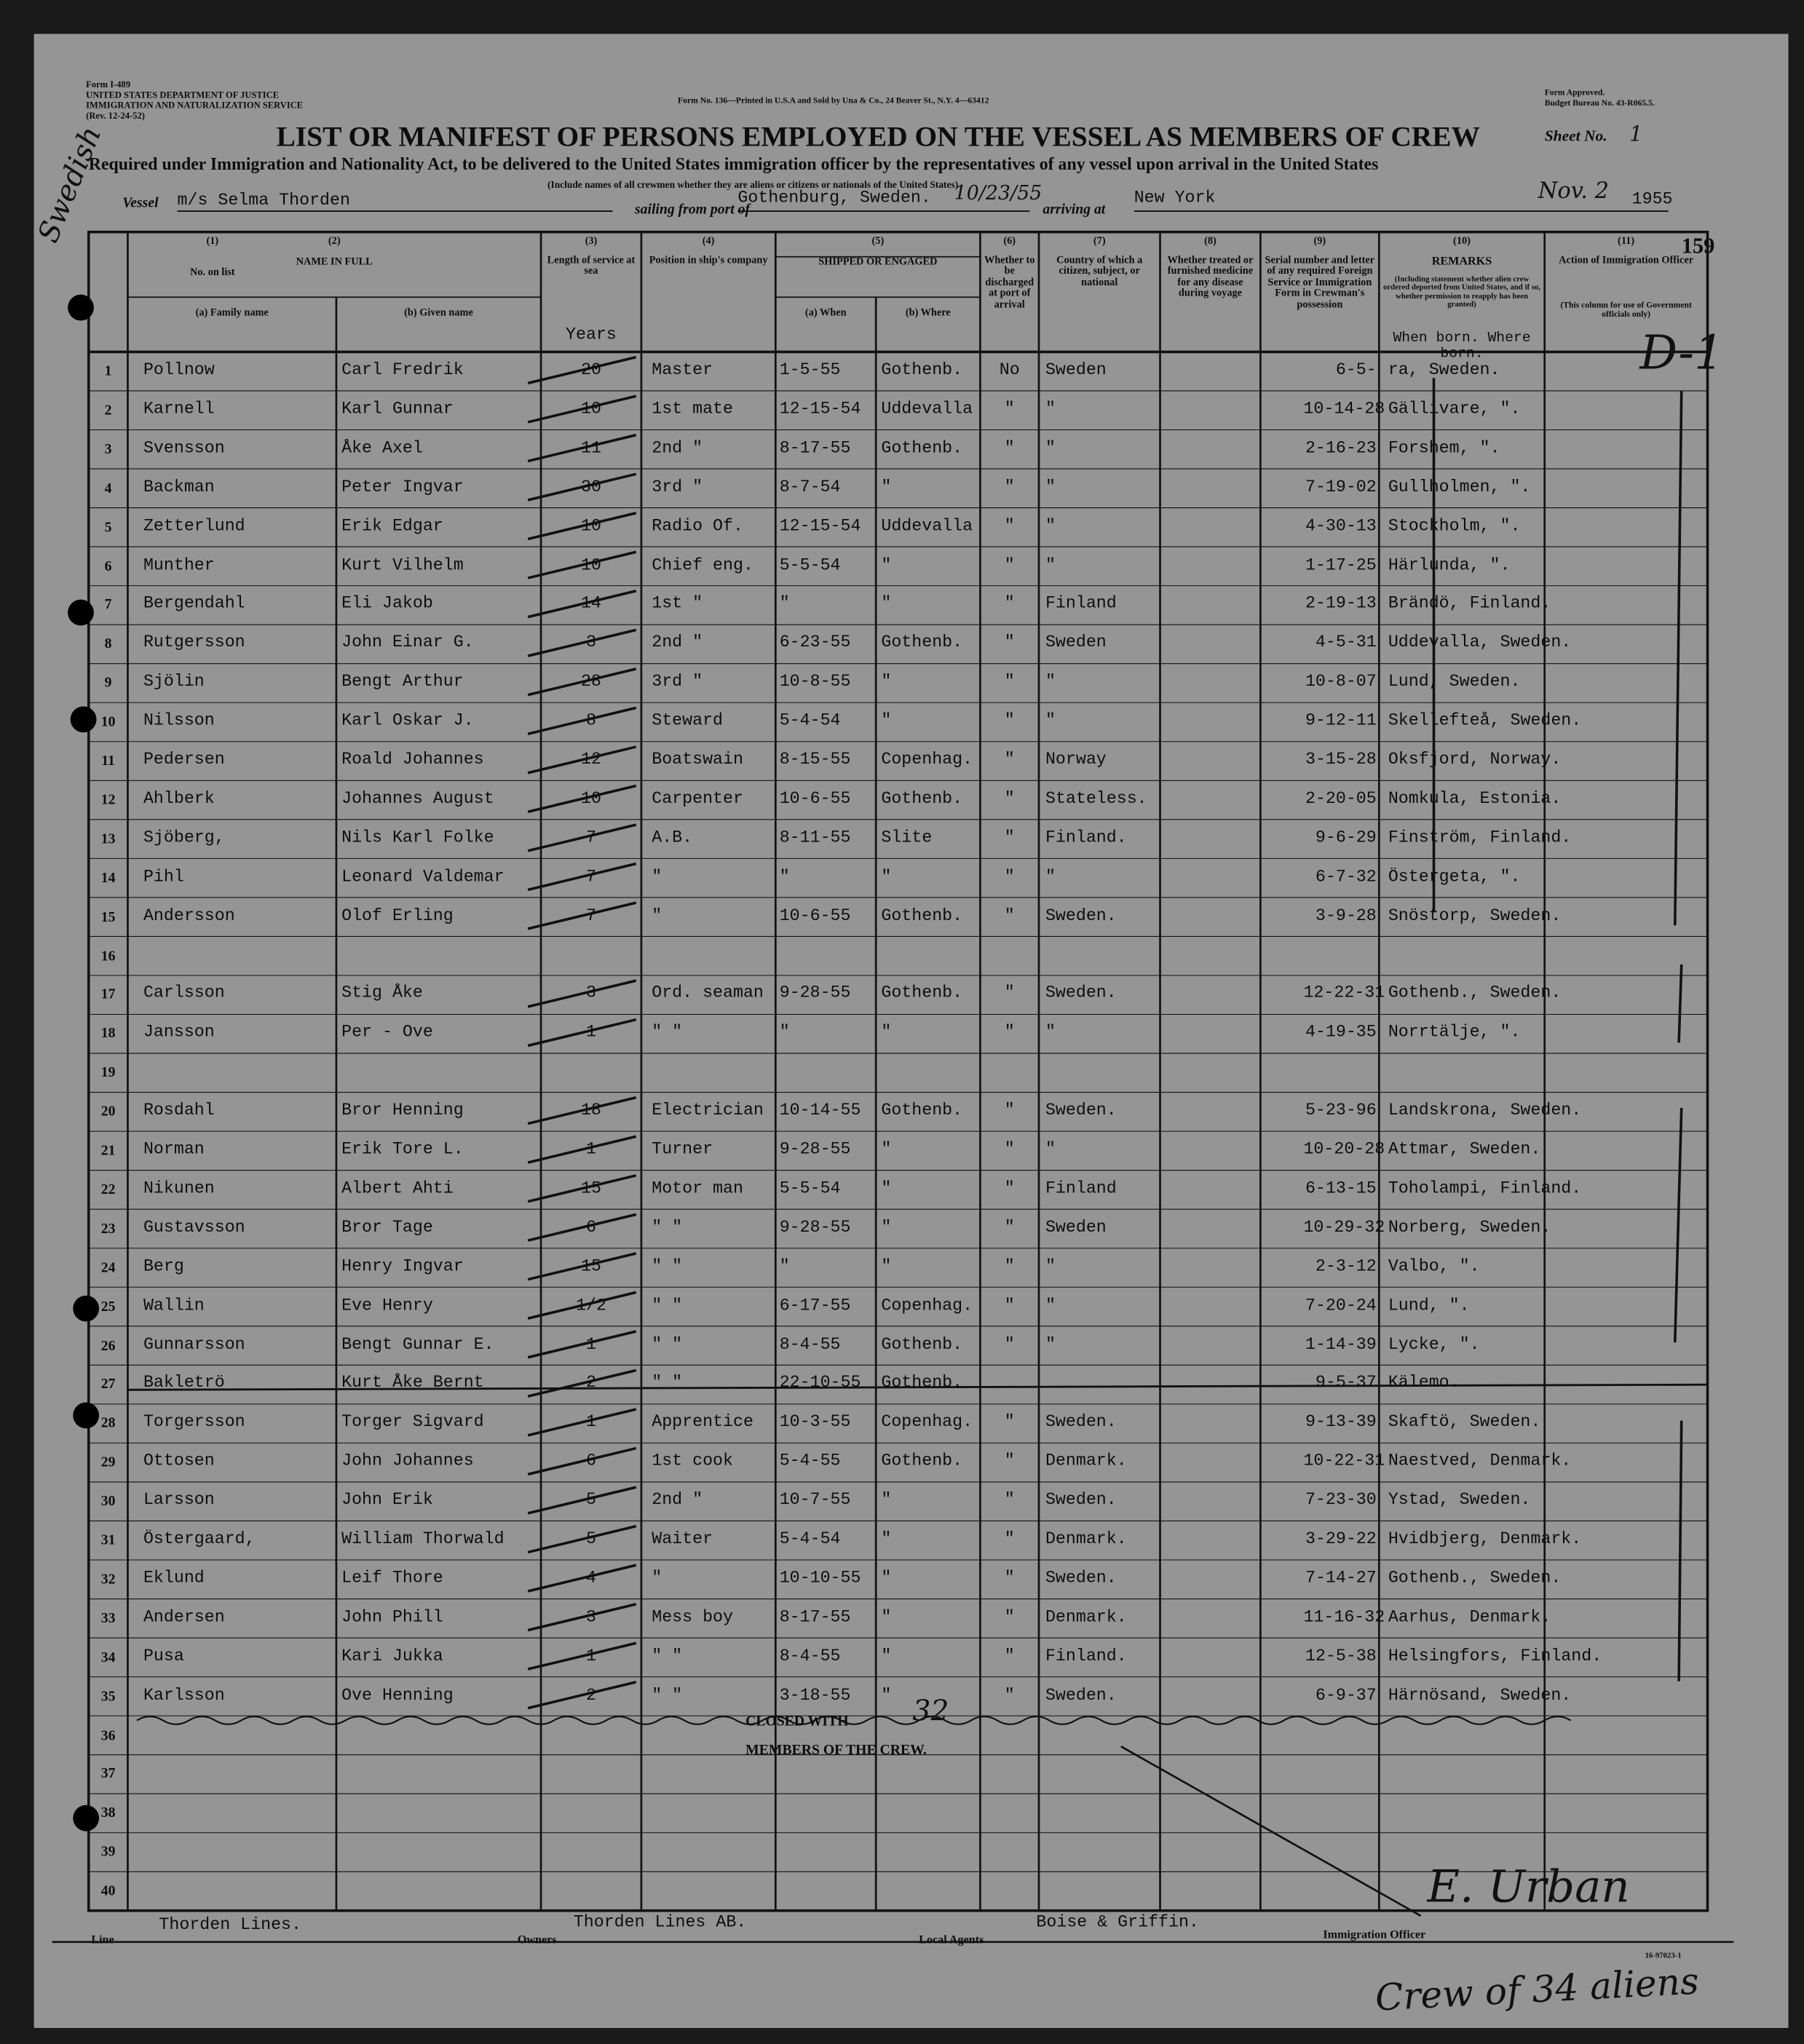 The image size is (1804, 2044). Describe the element at coordinates (397, 408) in the screenshot. I see `cell-given: Karl Gunnar` at that location.